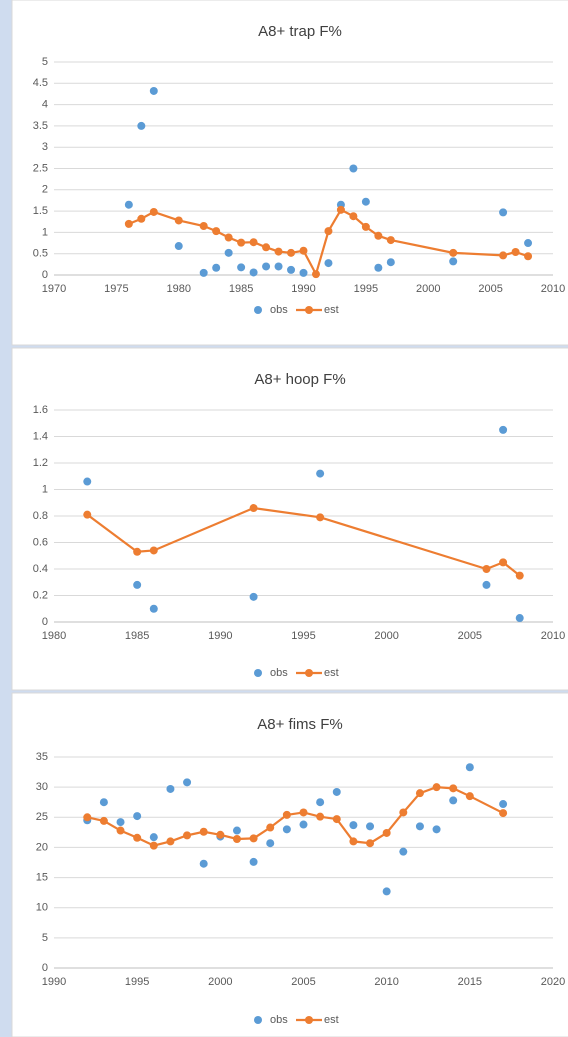  Describe the element at coordinates (45, 489) in the screenshot. I see `y-tick-label: 1` at that location.